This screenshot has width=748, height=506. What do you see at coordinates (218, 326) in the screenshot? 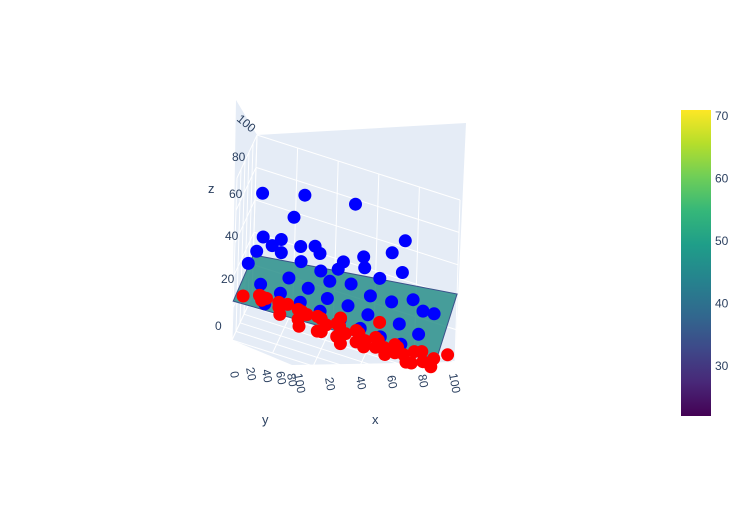
I see `z-tick: 0` at bounding box center [218, 326].